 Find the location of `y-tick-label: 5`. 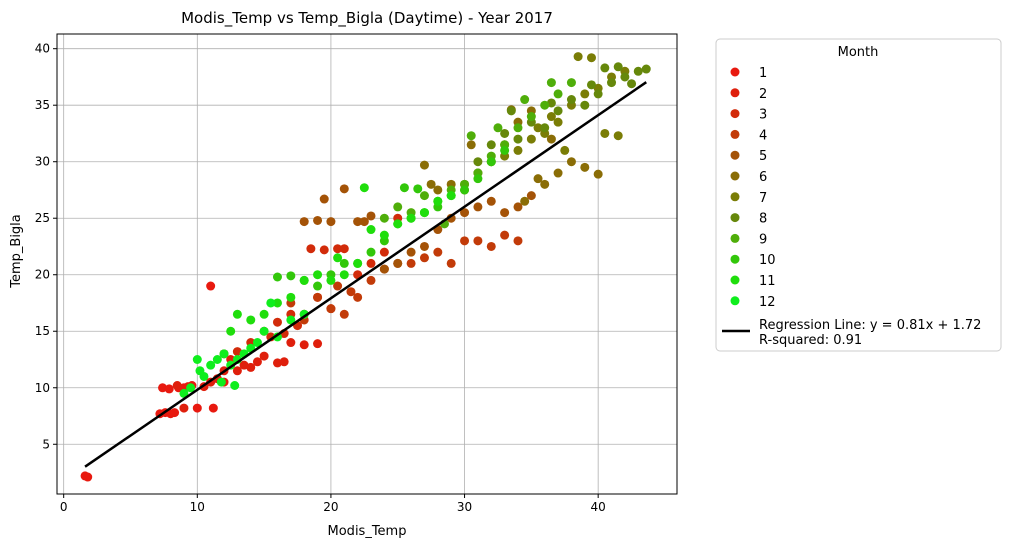

y-tick-label: 5 is located at coordinates (46, 444).